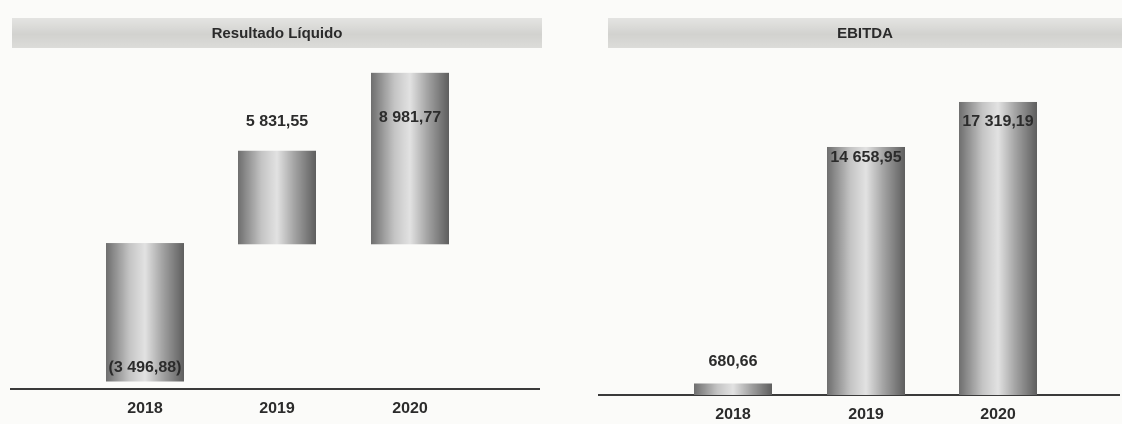  I want to click on data-label-2020: 8 981,77, so click(410, 117).